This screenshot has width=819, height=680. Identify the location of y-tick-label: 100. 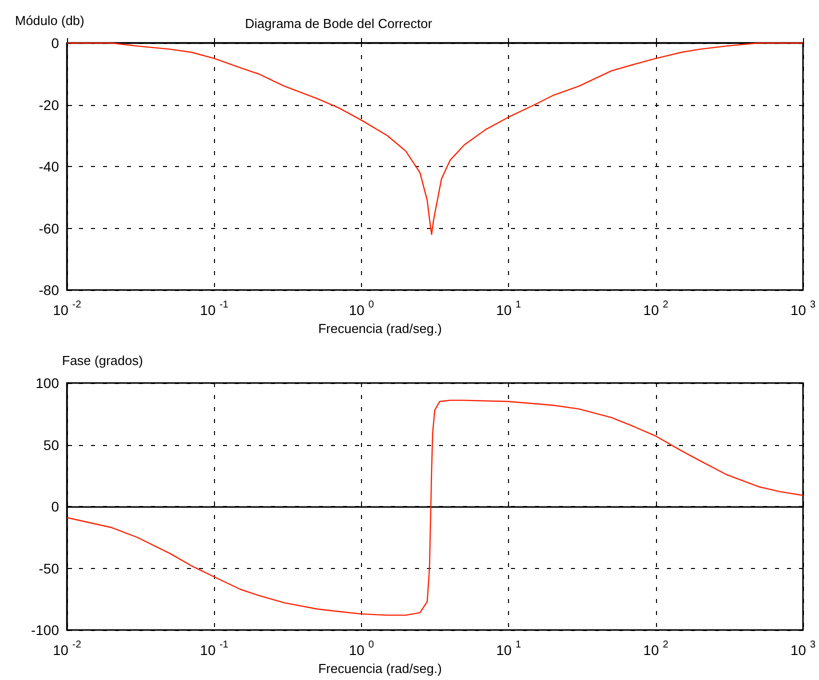
(48, 383).